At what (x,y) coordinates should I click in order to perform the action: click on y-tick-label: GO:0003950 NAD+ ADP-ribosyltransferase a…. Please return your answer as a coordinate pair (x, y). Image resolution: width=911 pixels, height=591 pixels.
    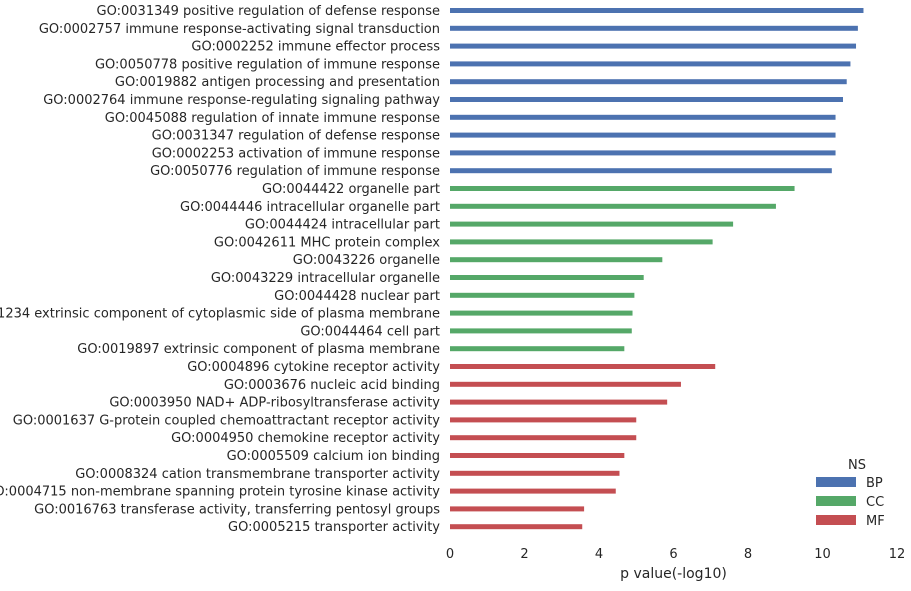
    Looking at the image, I should click on (274, 403).